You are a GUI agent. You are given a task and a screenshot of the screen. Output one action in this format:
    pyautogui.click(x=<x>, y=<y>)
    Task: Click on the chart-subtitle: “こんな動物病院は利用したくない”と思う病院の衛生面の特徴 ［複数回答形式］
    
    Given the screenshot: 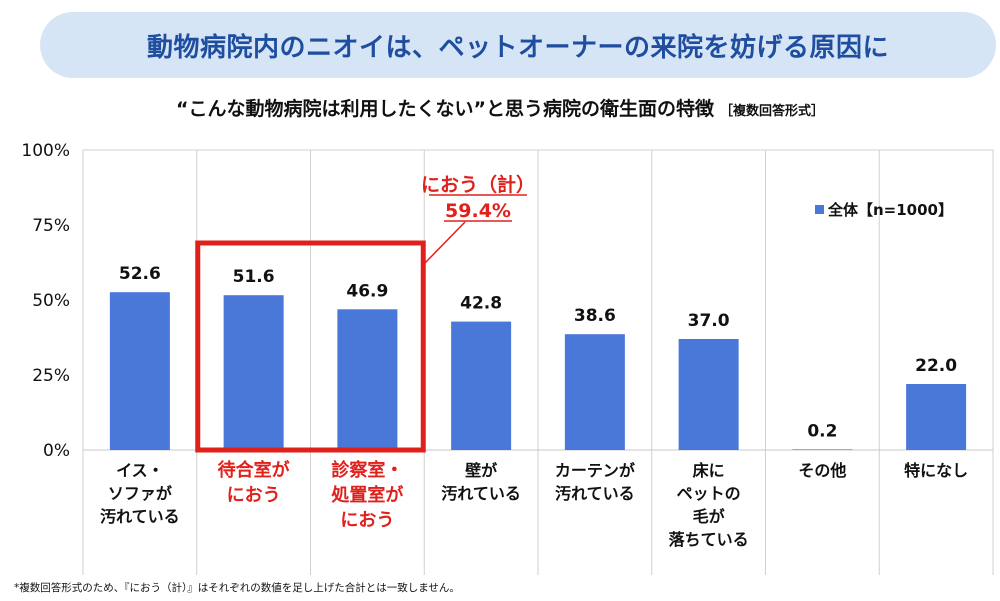 What is the action you would take?
    pyautogui.click(x=500, y=107)
    